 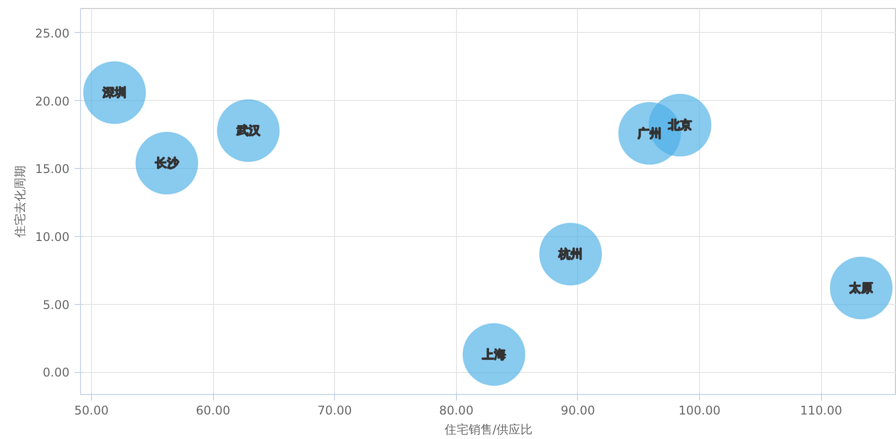 I want to click on x-tick-label: 80.00, so click(x=456, y=411).